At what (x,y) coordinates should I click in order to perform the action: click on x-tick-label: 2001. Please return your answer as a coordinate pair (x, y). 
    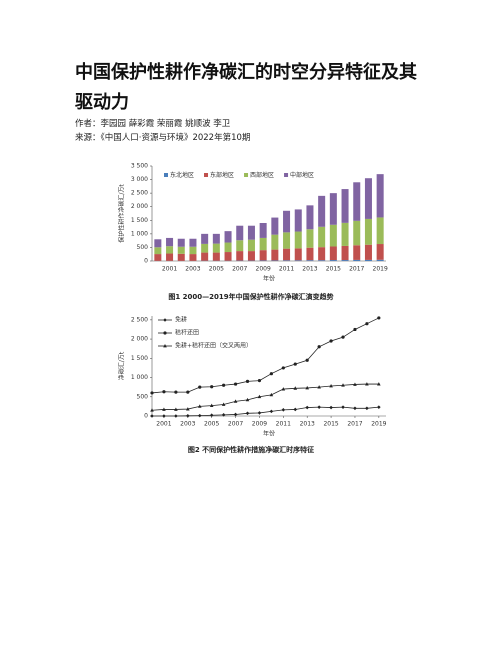
    Looking at the image, I should click on (163, 424).